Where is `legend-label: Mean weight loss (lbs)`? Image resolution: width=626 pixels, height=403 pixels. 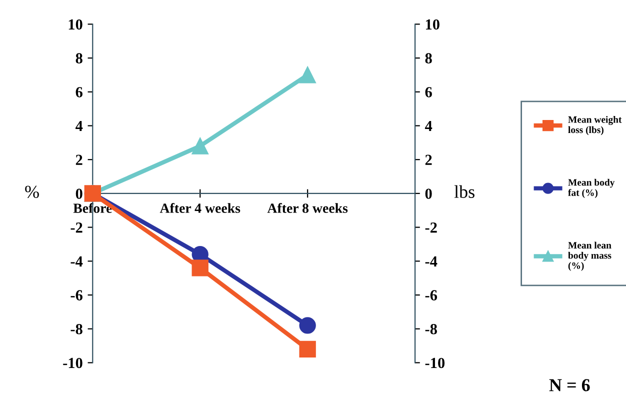
legend-label: Mean weight loss (lbs) is located at coordinates (595, 126).